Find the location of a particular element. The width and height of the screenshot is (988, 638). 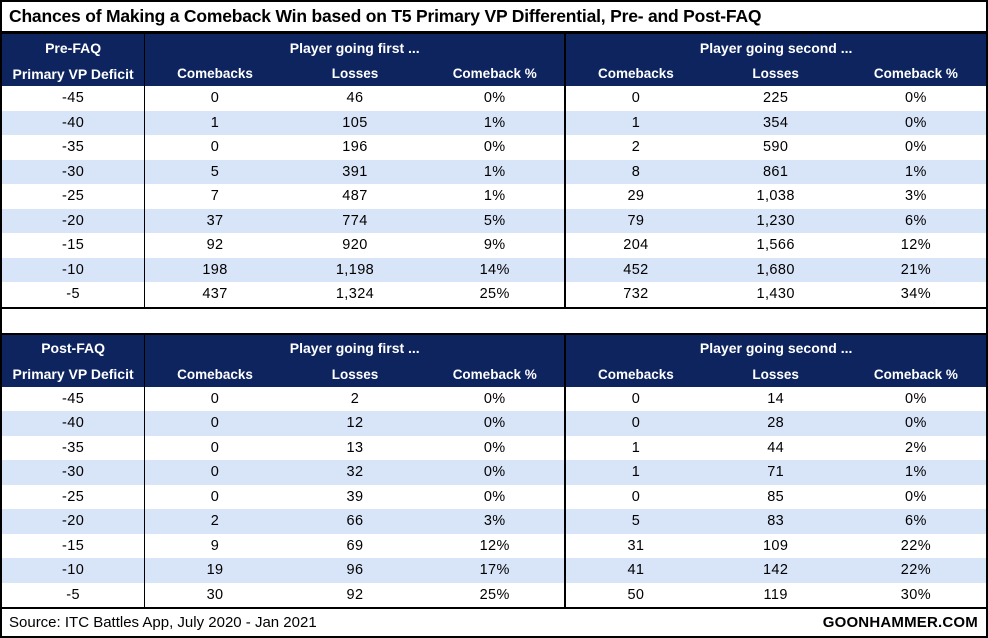

value-cell: 9% is located at coordinates (496, 245).